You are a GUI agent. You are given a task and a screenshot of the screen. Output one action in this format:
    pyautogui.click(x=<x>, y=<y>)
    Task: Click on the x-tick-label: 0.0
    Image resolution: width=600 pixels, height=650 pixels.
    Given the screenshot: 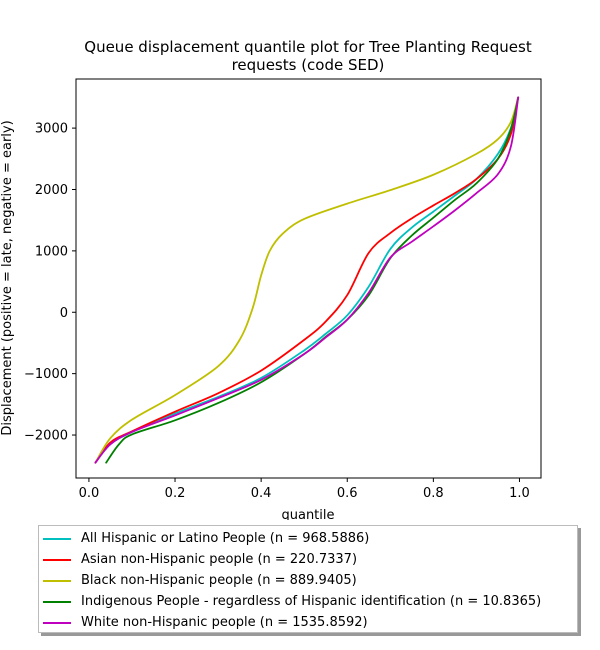 What is the action you would take?
    pyautogui.click(x=89, y=493)
    